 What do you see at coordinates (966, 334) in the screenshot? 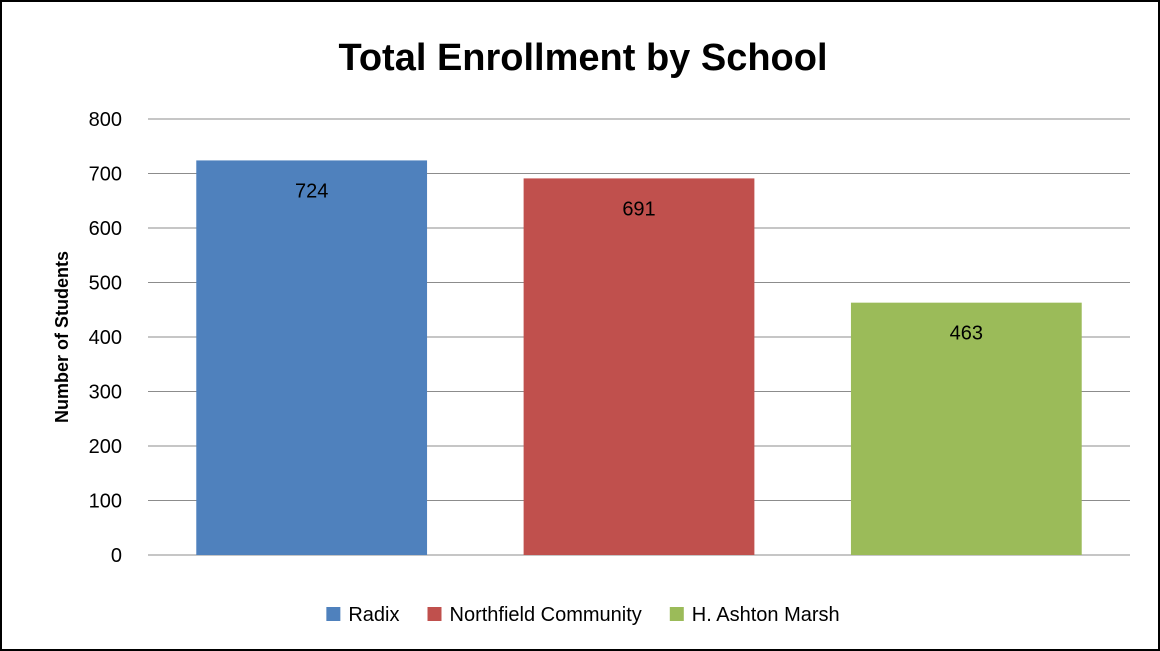
I see `data-label: 463` at bounding box center [966, 334].